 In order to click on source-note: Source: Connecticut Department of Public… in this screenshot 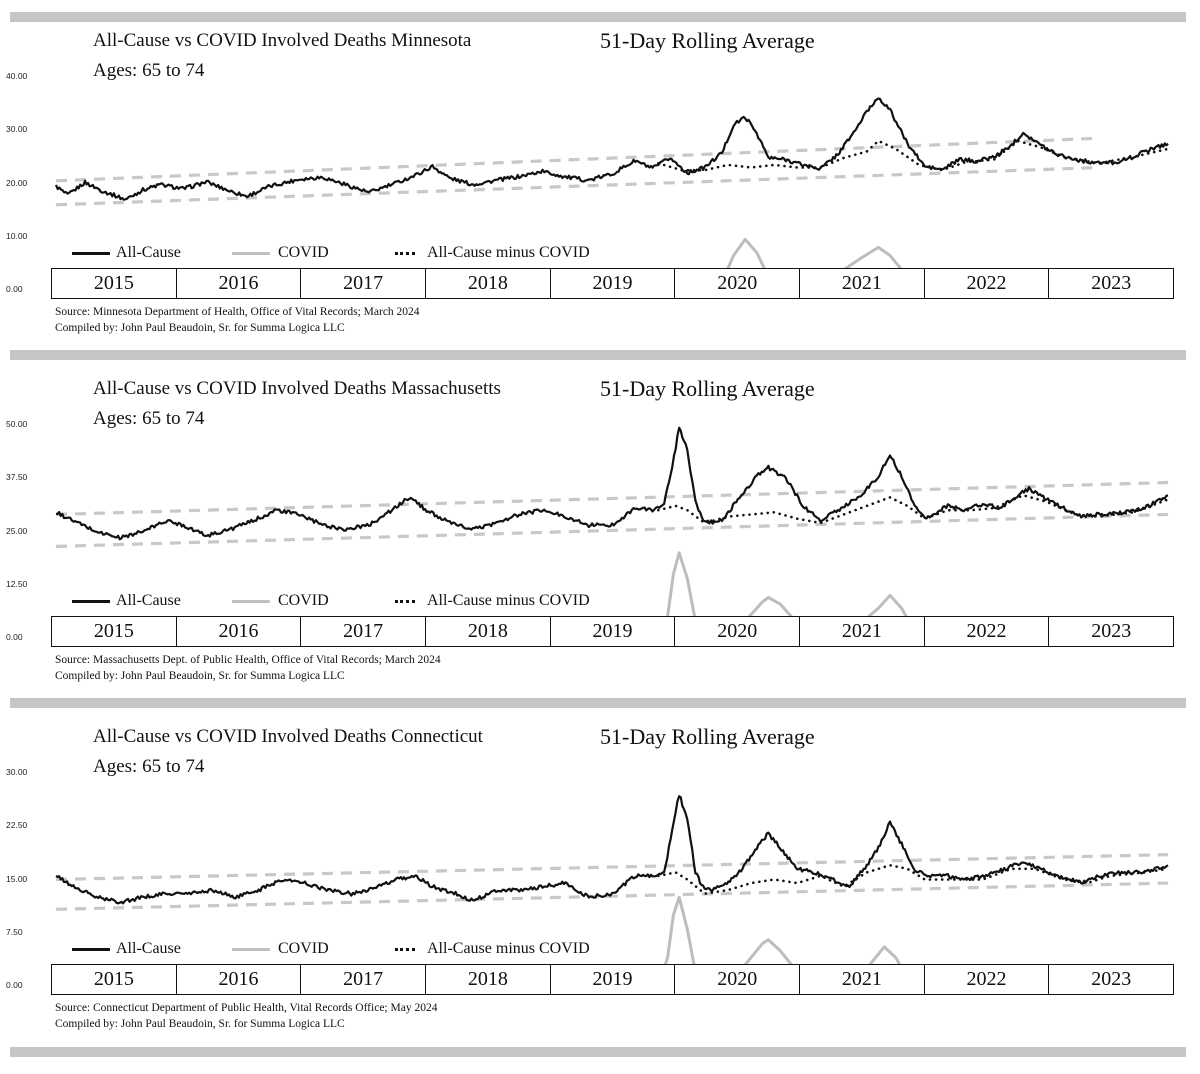, I will do `click(246, 1008)`.